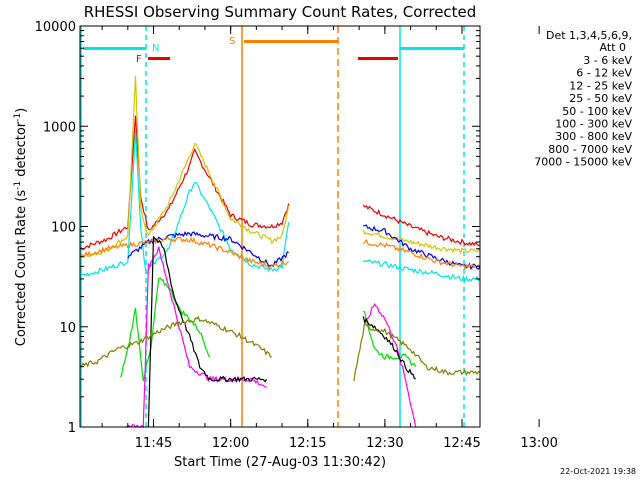  What do you see at coordinates (18, 185) in the screenshot?
I see `y-axis-title-sup: -1` at bounding box center [18, 185].